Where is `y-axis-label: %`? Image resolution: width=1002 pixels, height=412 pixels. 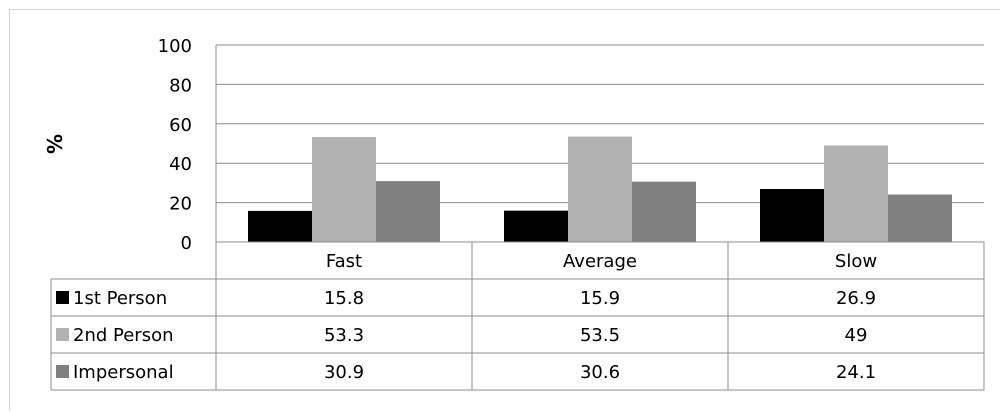
y-axis-label: % is located at coordinates (55, 144).